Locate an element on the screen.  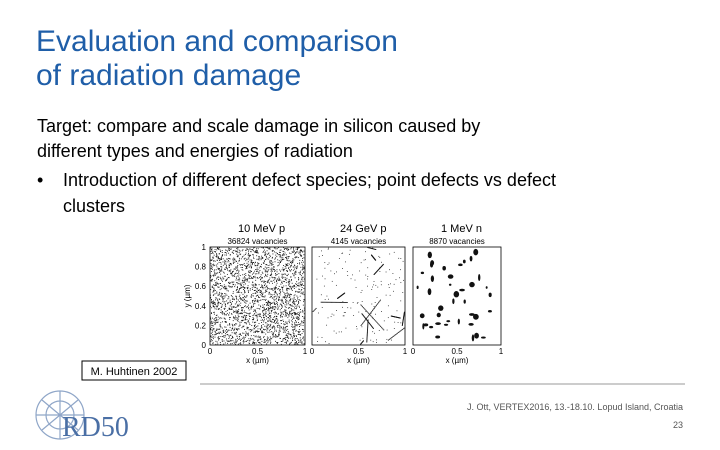
defect-cluster is located at coordinates (486, 287).